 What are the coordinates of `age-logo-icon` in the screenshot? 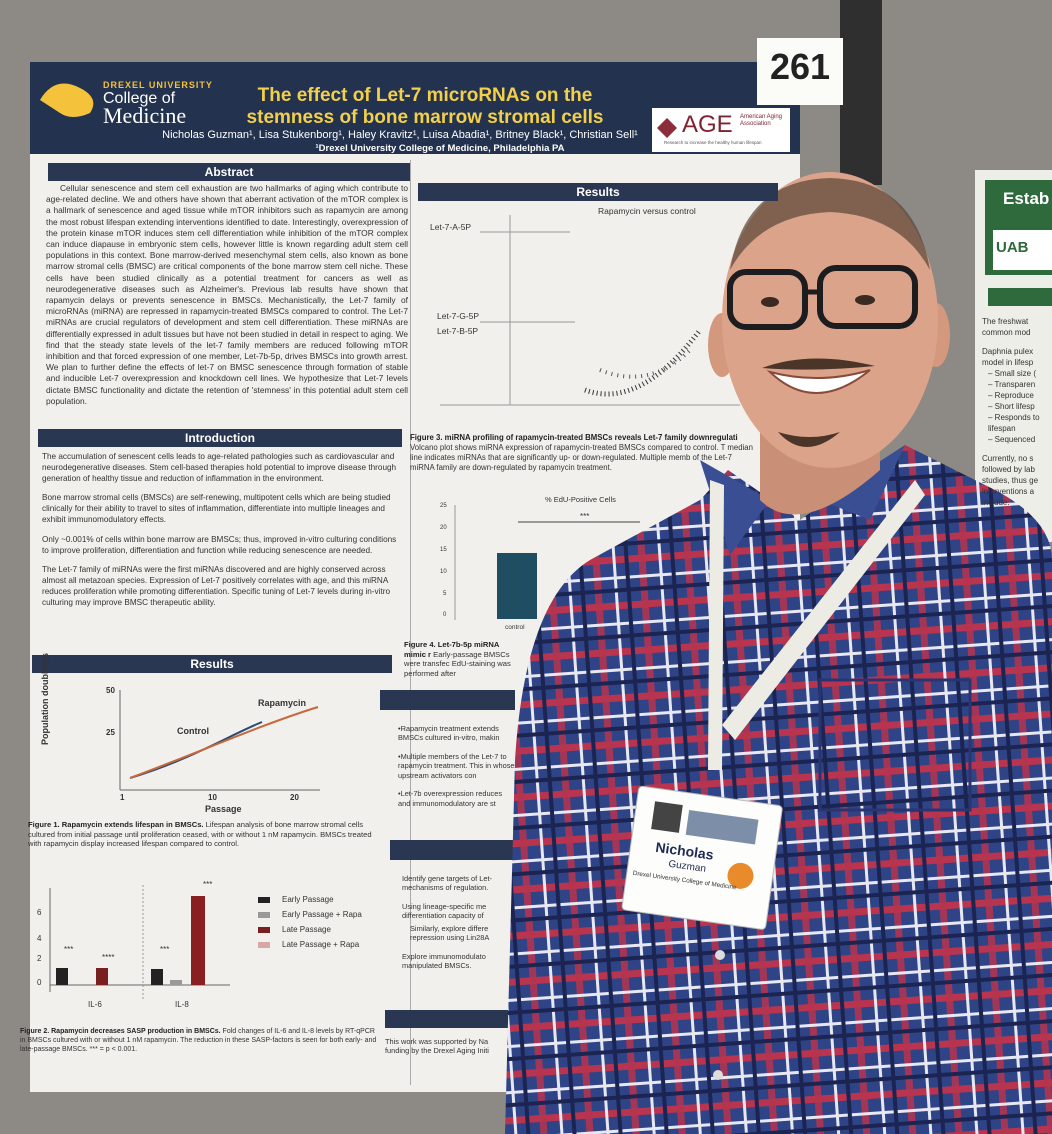 It's located at (667, 128).